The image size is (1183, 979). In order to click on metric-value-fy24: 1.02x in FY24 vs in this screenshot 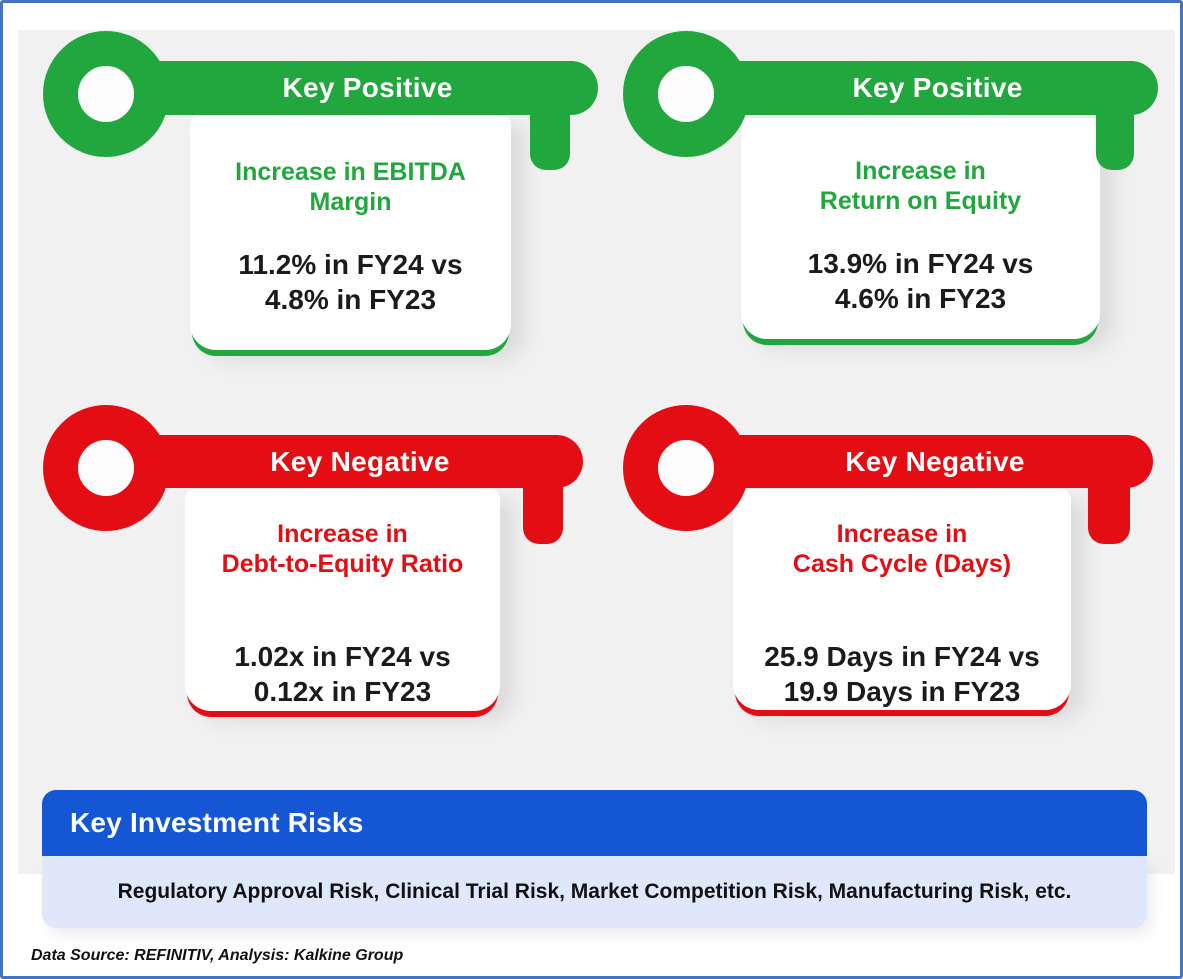, I will do `click(342, 656)`.